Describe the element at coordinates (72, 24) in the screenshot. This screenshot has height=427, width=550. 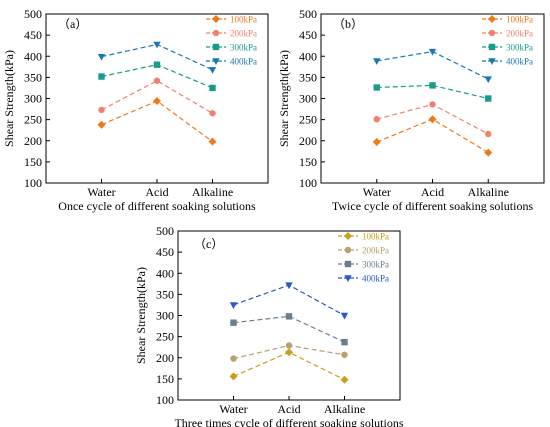
I see `panel-label: （a）` at that location.